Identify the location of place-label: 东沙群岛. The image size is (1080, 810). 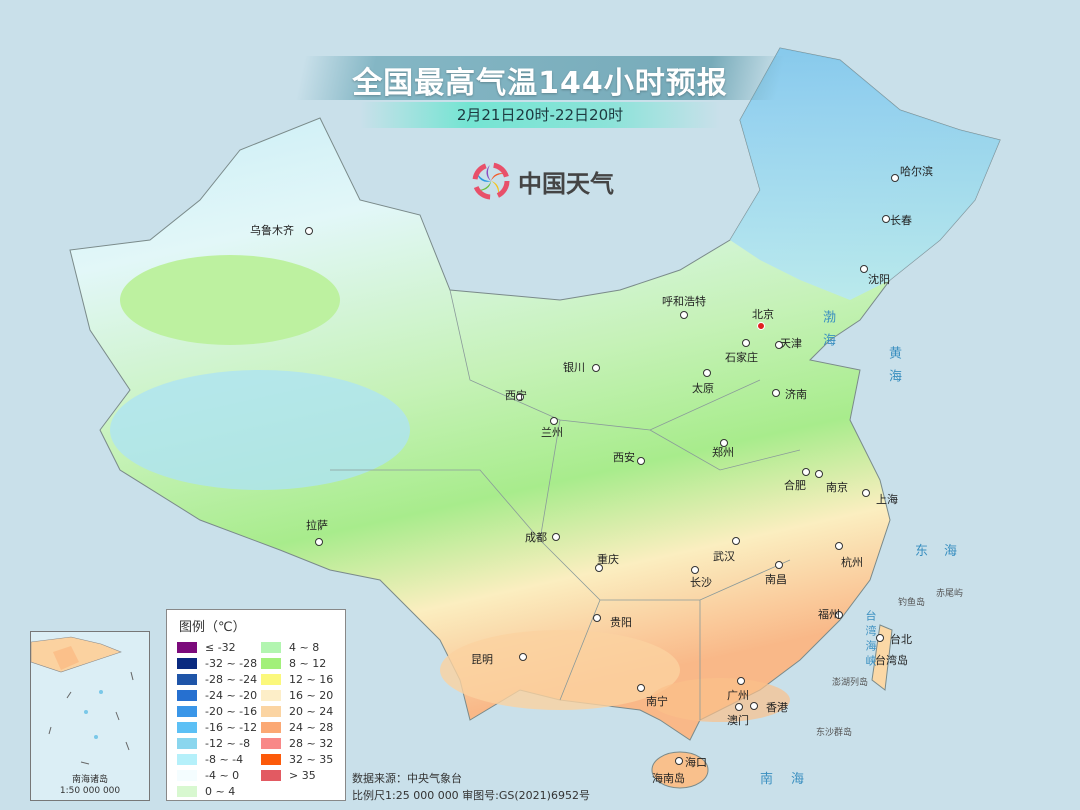
(834, 733).